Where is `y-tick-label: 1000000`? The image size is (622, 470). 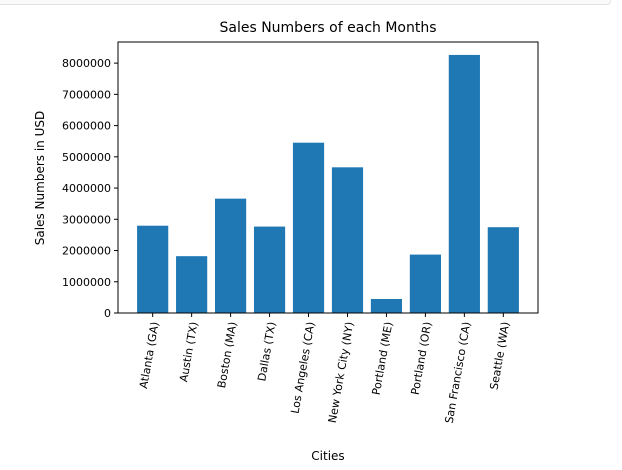
y-tick-label: 1000000 is located at coordinates (86, 282).